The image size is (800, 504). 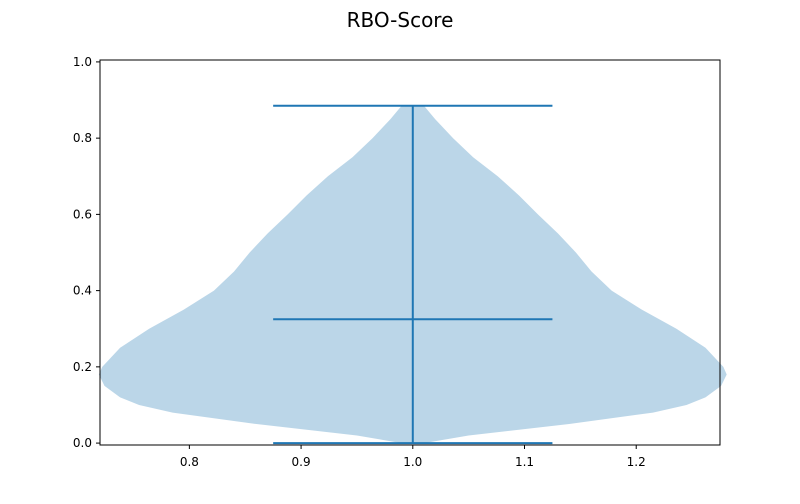 I want to click on chart-title: RBO-Score, so click(x=400, y=20).